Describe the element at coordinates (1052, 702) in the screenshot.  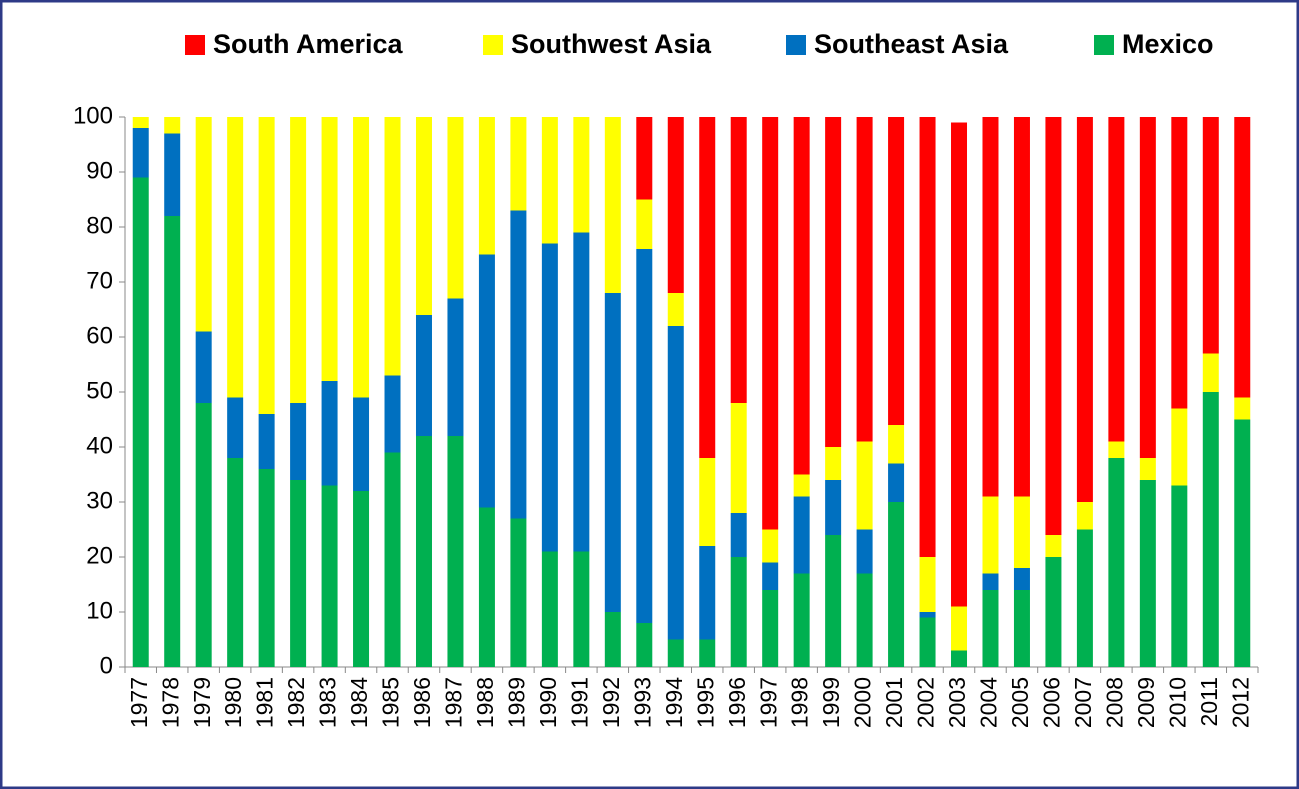
I see `x-tick-label: 2006` at that location.